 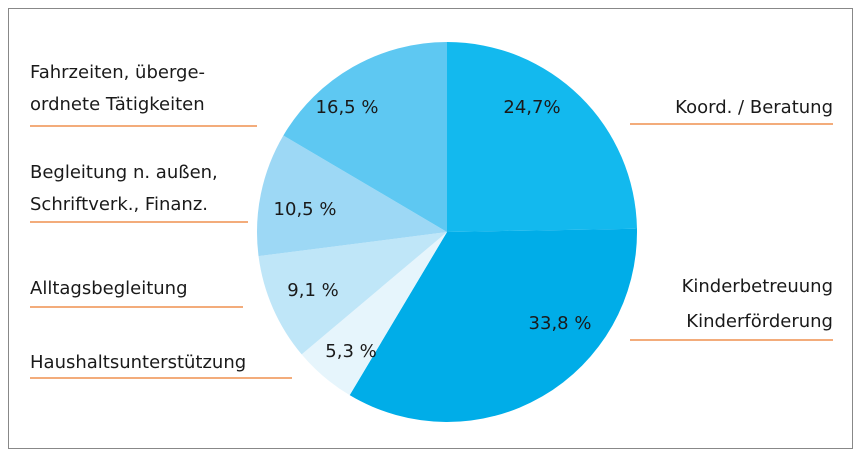 I want to click on category-label: ordnete Tätigkeiten, so click(x=117, y=104).